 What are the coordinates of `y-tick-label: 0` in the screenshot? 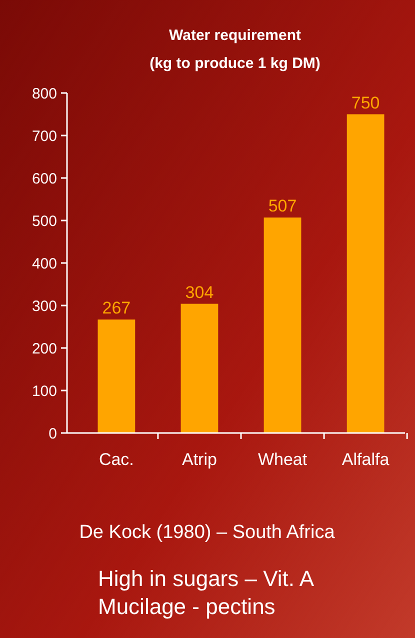 It's located at (52, 433).